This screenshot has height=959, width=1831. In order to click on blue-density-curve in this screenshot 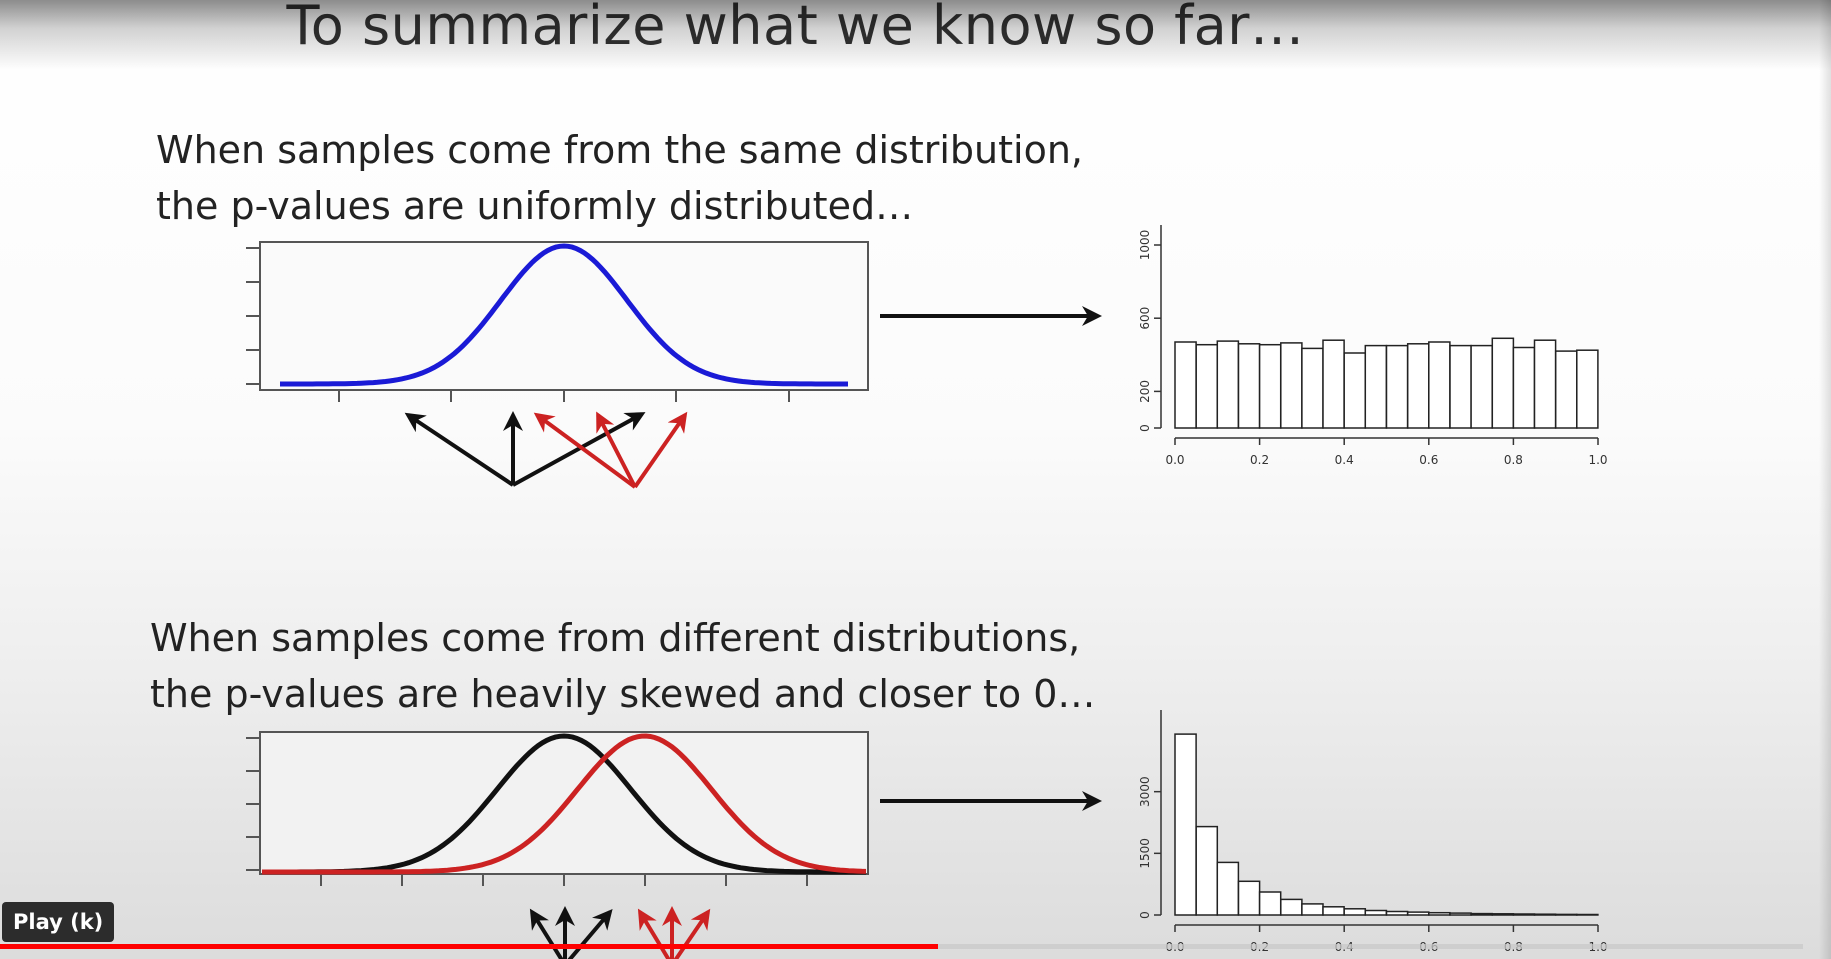, I will do `click(564, 315)`.